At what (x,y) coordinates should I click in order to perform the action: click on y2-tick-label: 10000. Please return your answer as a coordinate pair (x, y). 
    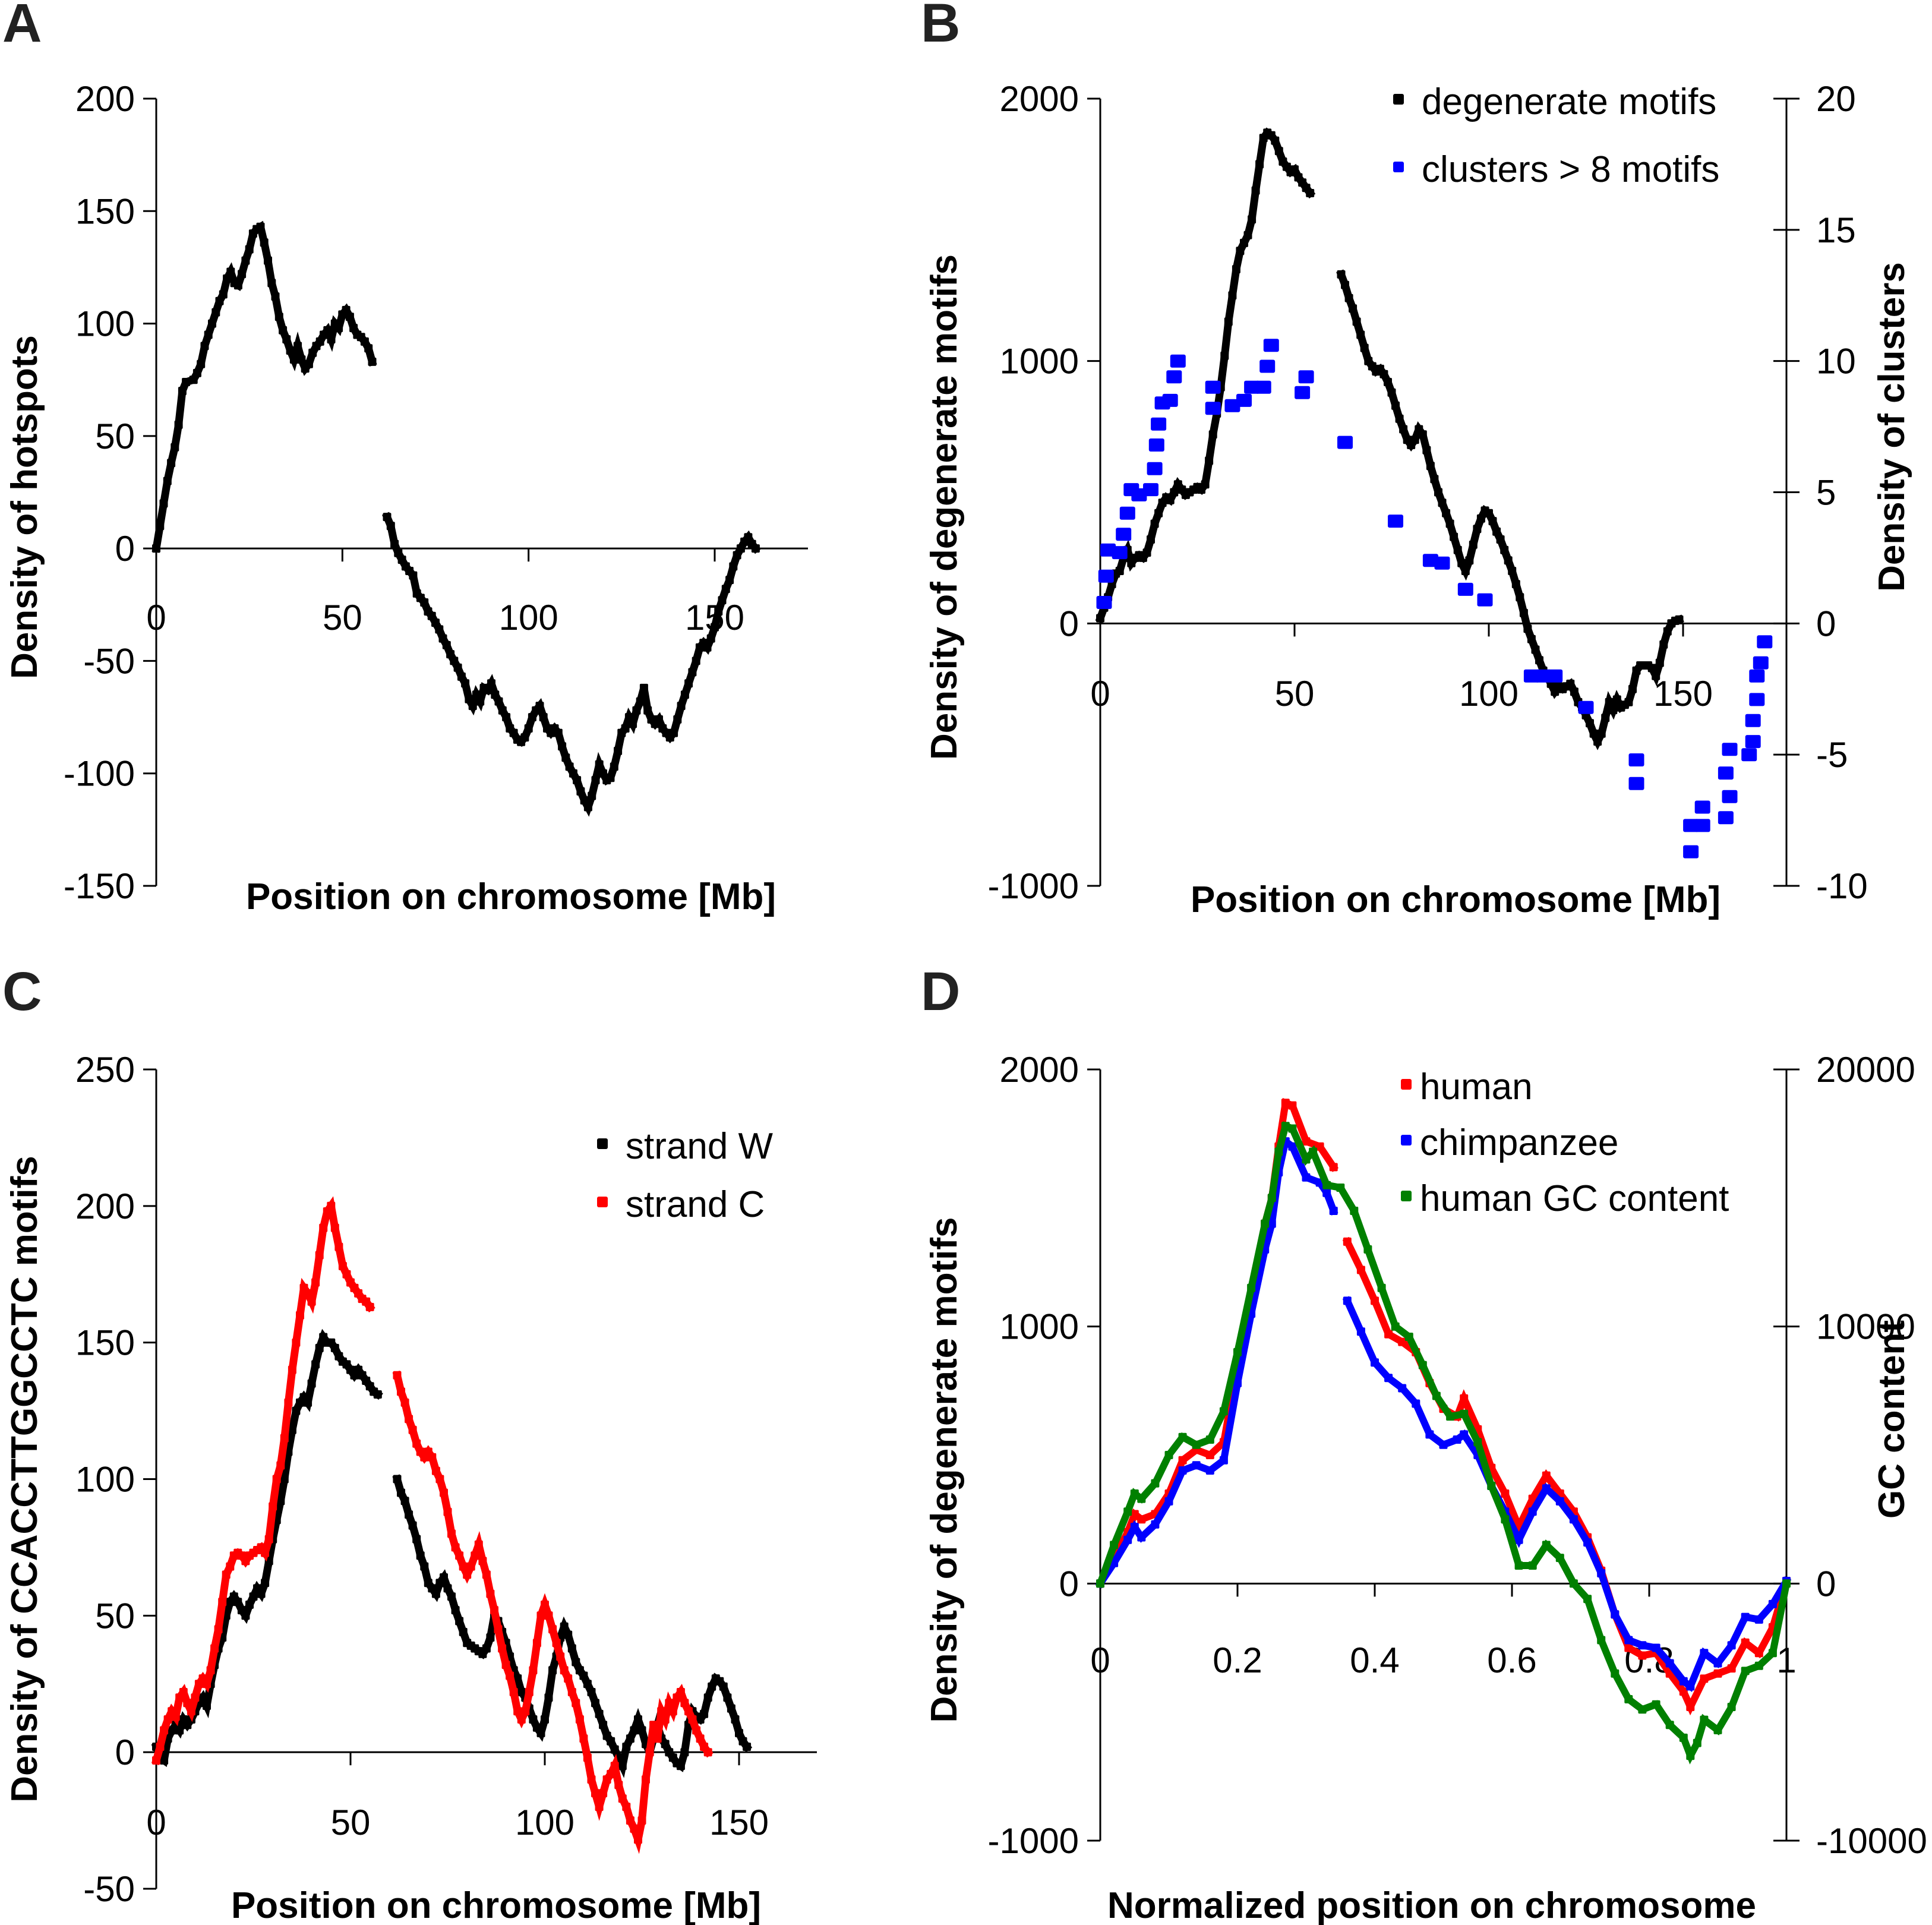
    Looking at the image, I should click on (1865, 1327).